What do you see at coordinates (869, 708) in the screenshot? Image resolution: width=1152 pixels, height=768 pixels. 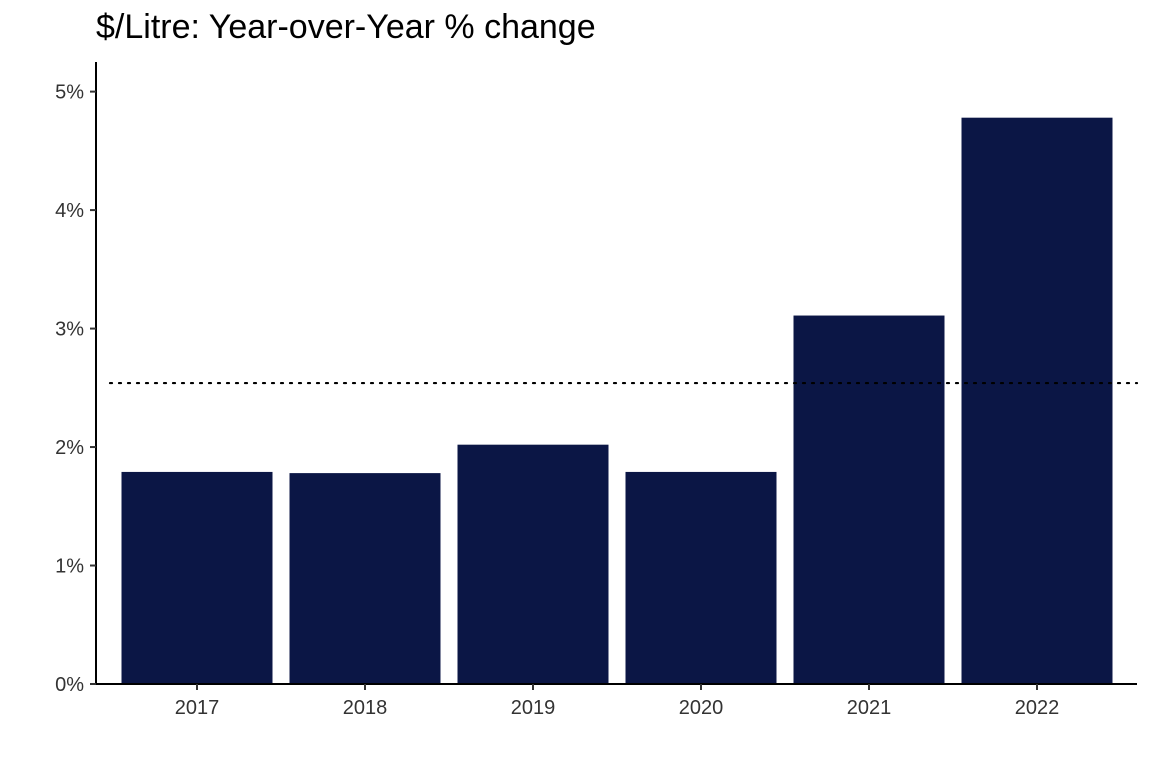 I see `x-tick-label: 2021` at bounding box center [869, 708].